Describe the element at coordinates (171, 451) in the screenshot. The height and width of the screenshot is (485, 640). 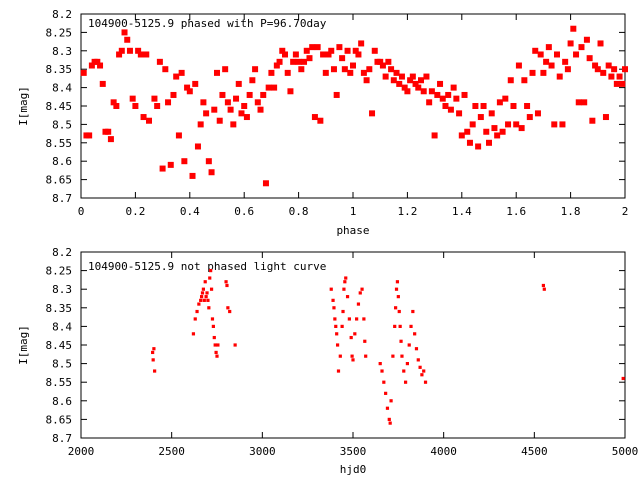
I see `x-tick-label: 2500` at that location.